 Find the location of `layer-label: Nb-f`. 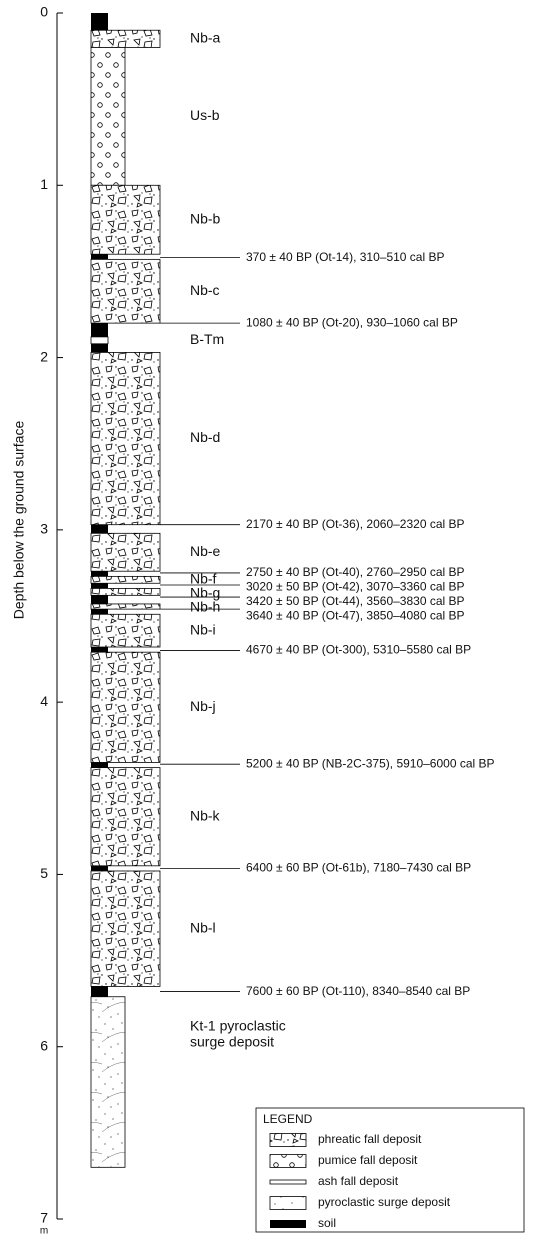

layer-label: Nb-f is located at coordinates (203, 579).